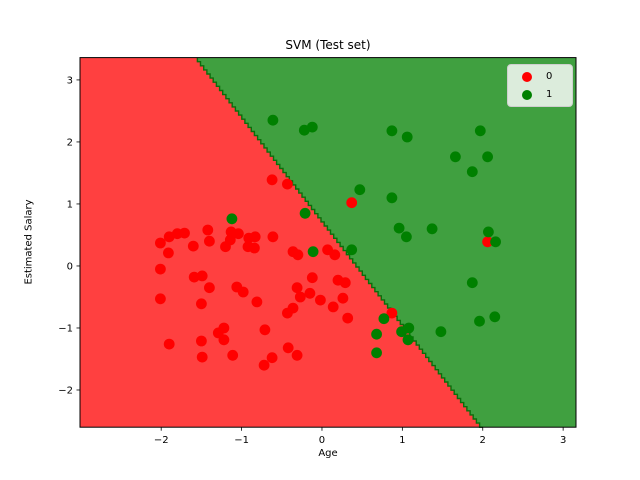  Describe the element at coordinates (549, 94) in the screenshot. I see `legend-label-class1: 1` at that location.